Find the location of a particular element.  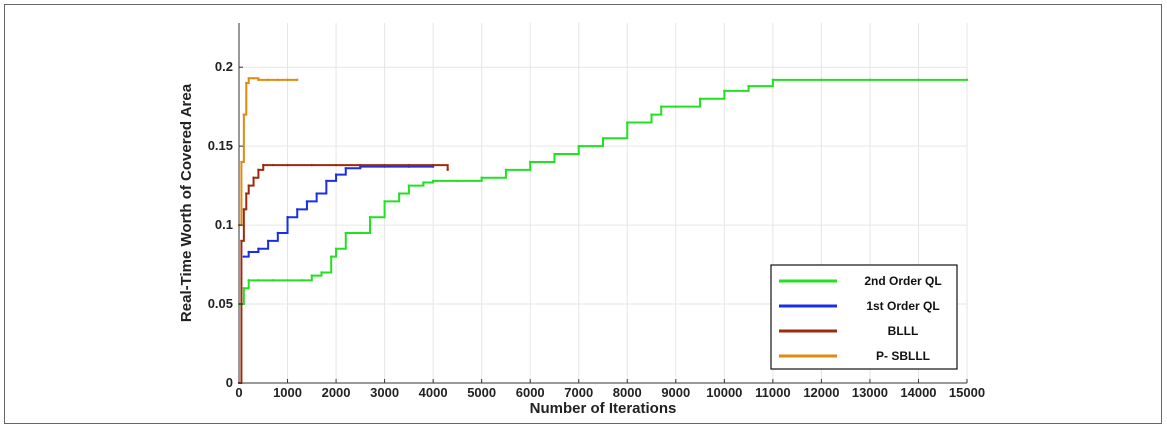

x-tick-label: 9000 is located at coordinates (675, 392).